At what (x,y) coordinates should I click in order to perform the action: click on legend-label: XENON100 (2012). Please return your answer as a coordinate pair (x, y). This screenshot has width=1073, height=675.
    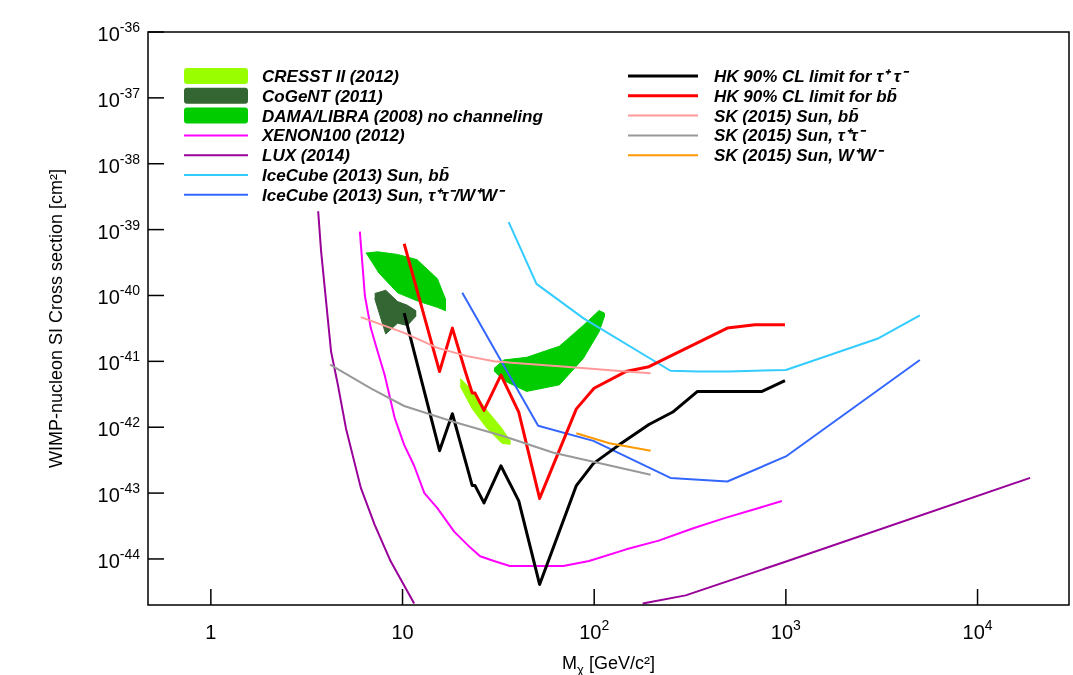
    Looking at the image, I should click on (333, 136).